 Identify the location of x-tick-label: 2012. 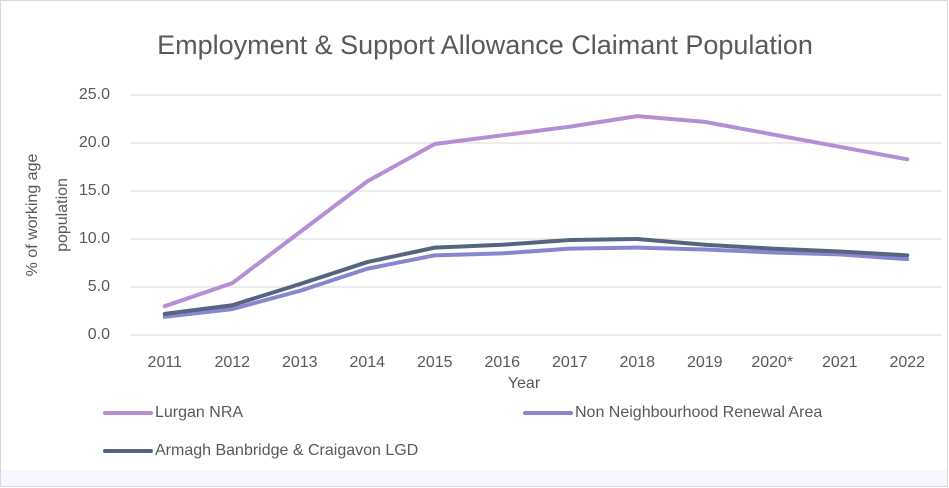
(232, 362).